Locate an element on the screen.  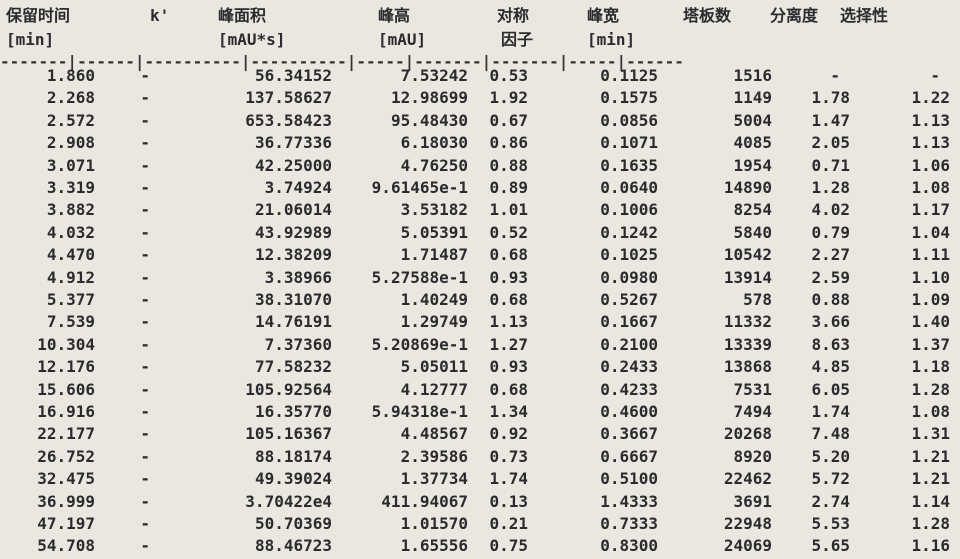
cell-peak-area: 88.46723 is located at coordinates (293, 546).